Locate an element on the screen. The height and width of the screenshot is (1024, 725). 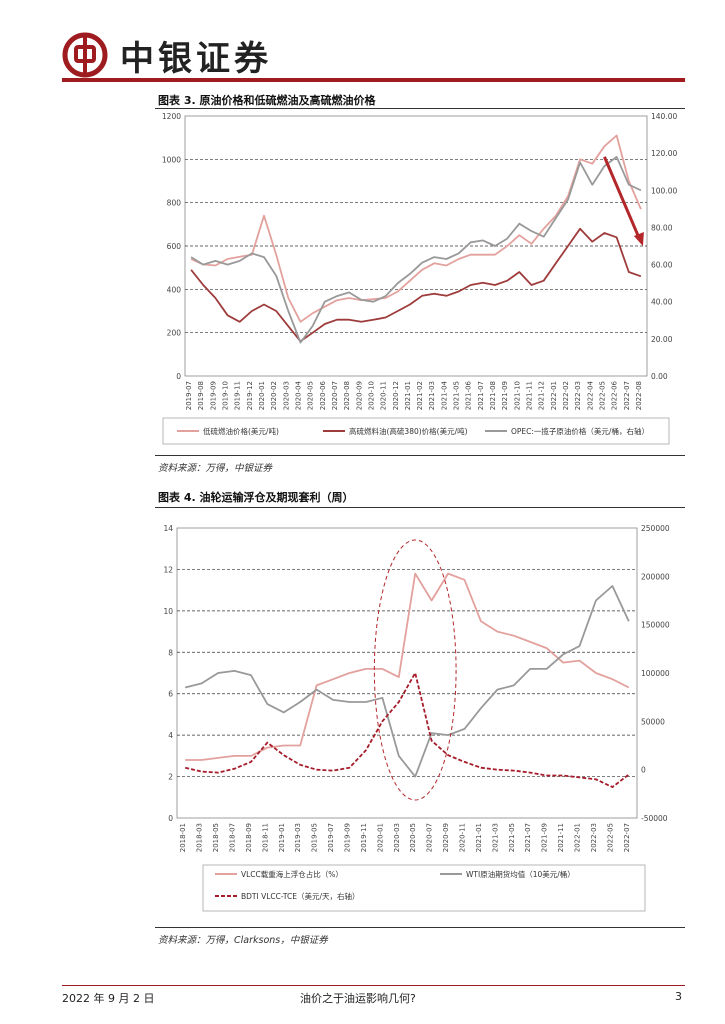
fig3-x-tick: 2019-07 is located at coordinates (189, 395).